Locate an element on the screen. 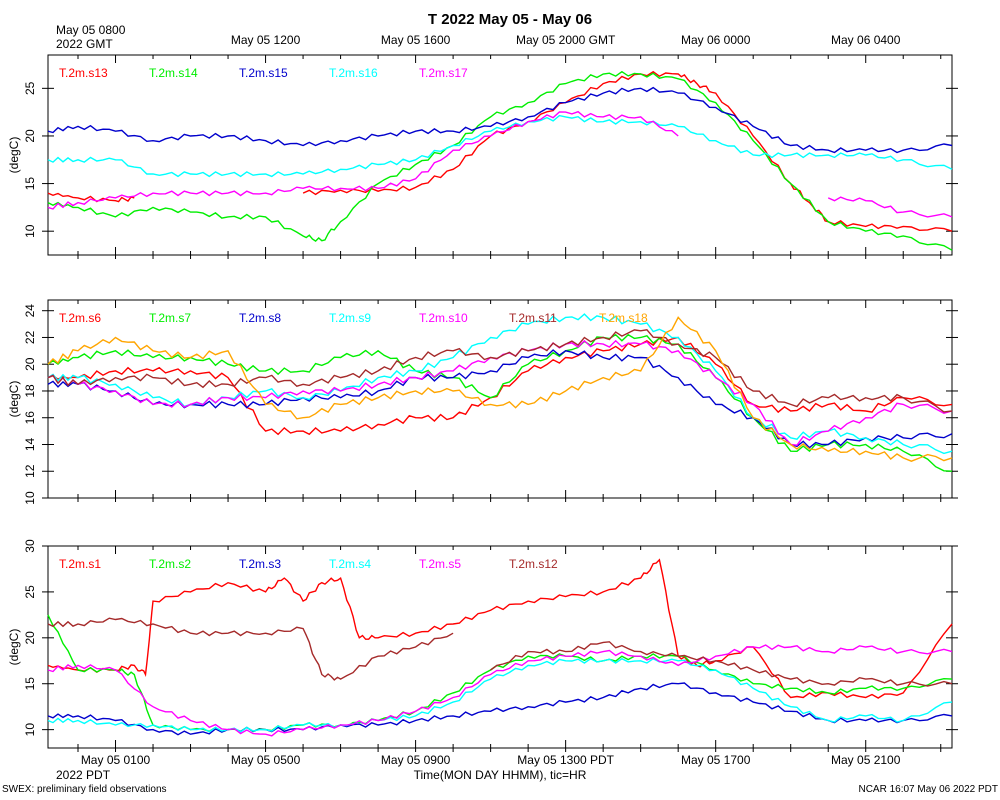  series-line-T.2m.s15 is located at coordinates (500, 120).